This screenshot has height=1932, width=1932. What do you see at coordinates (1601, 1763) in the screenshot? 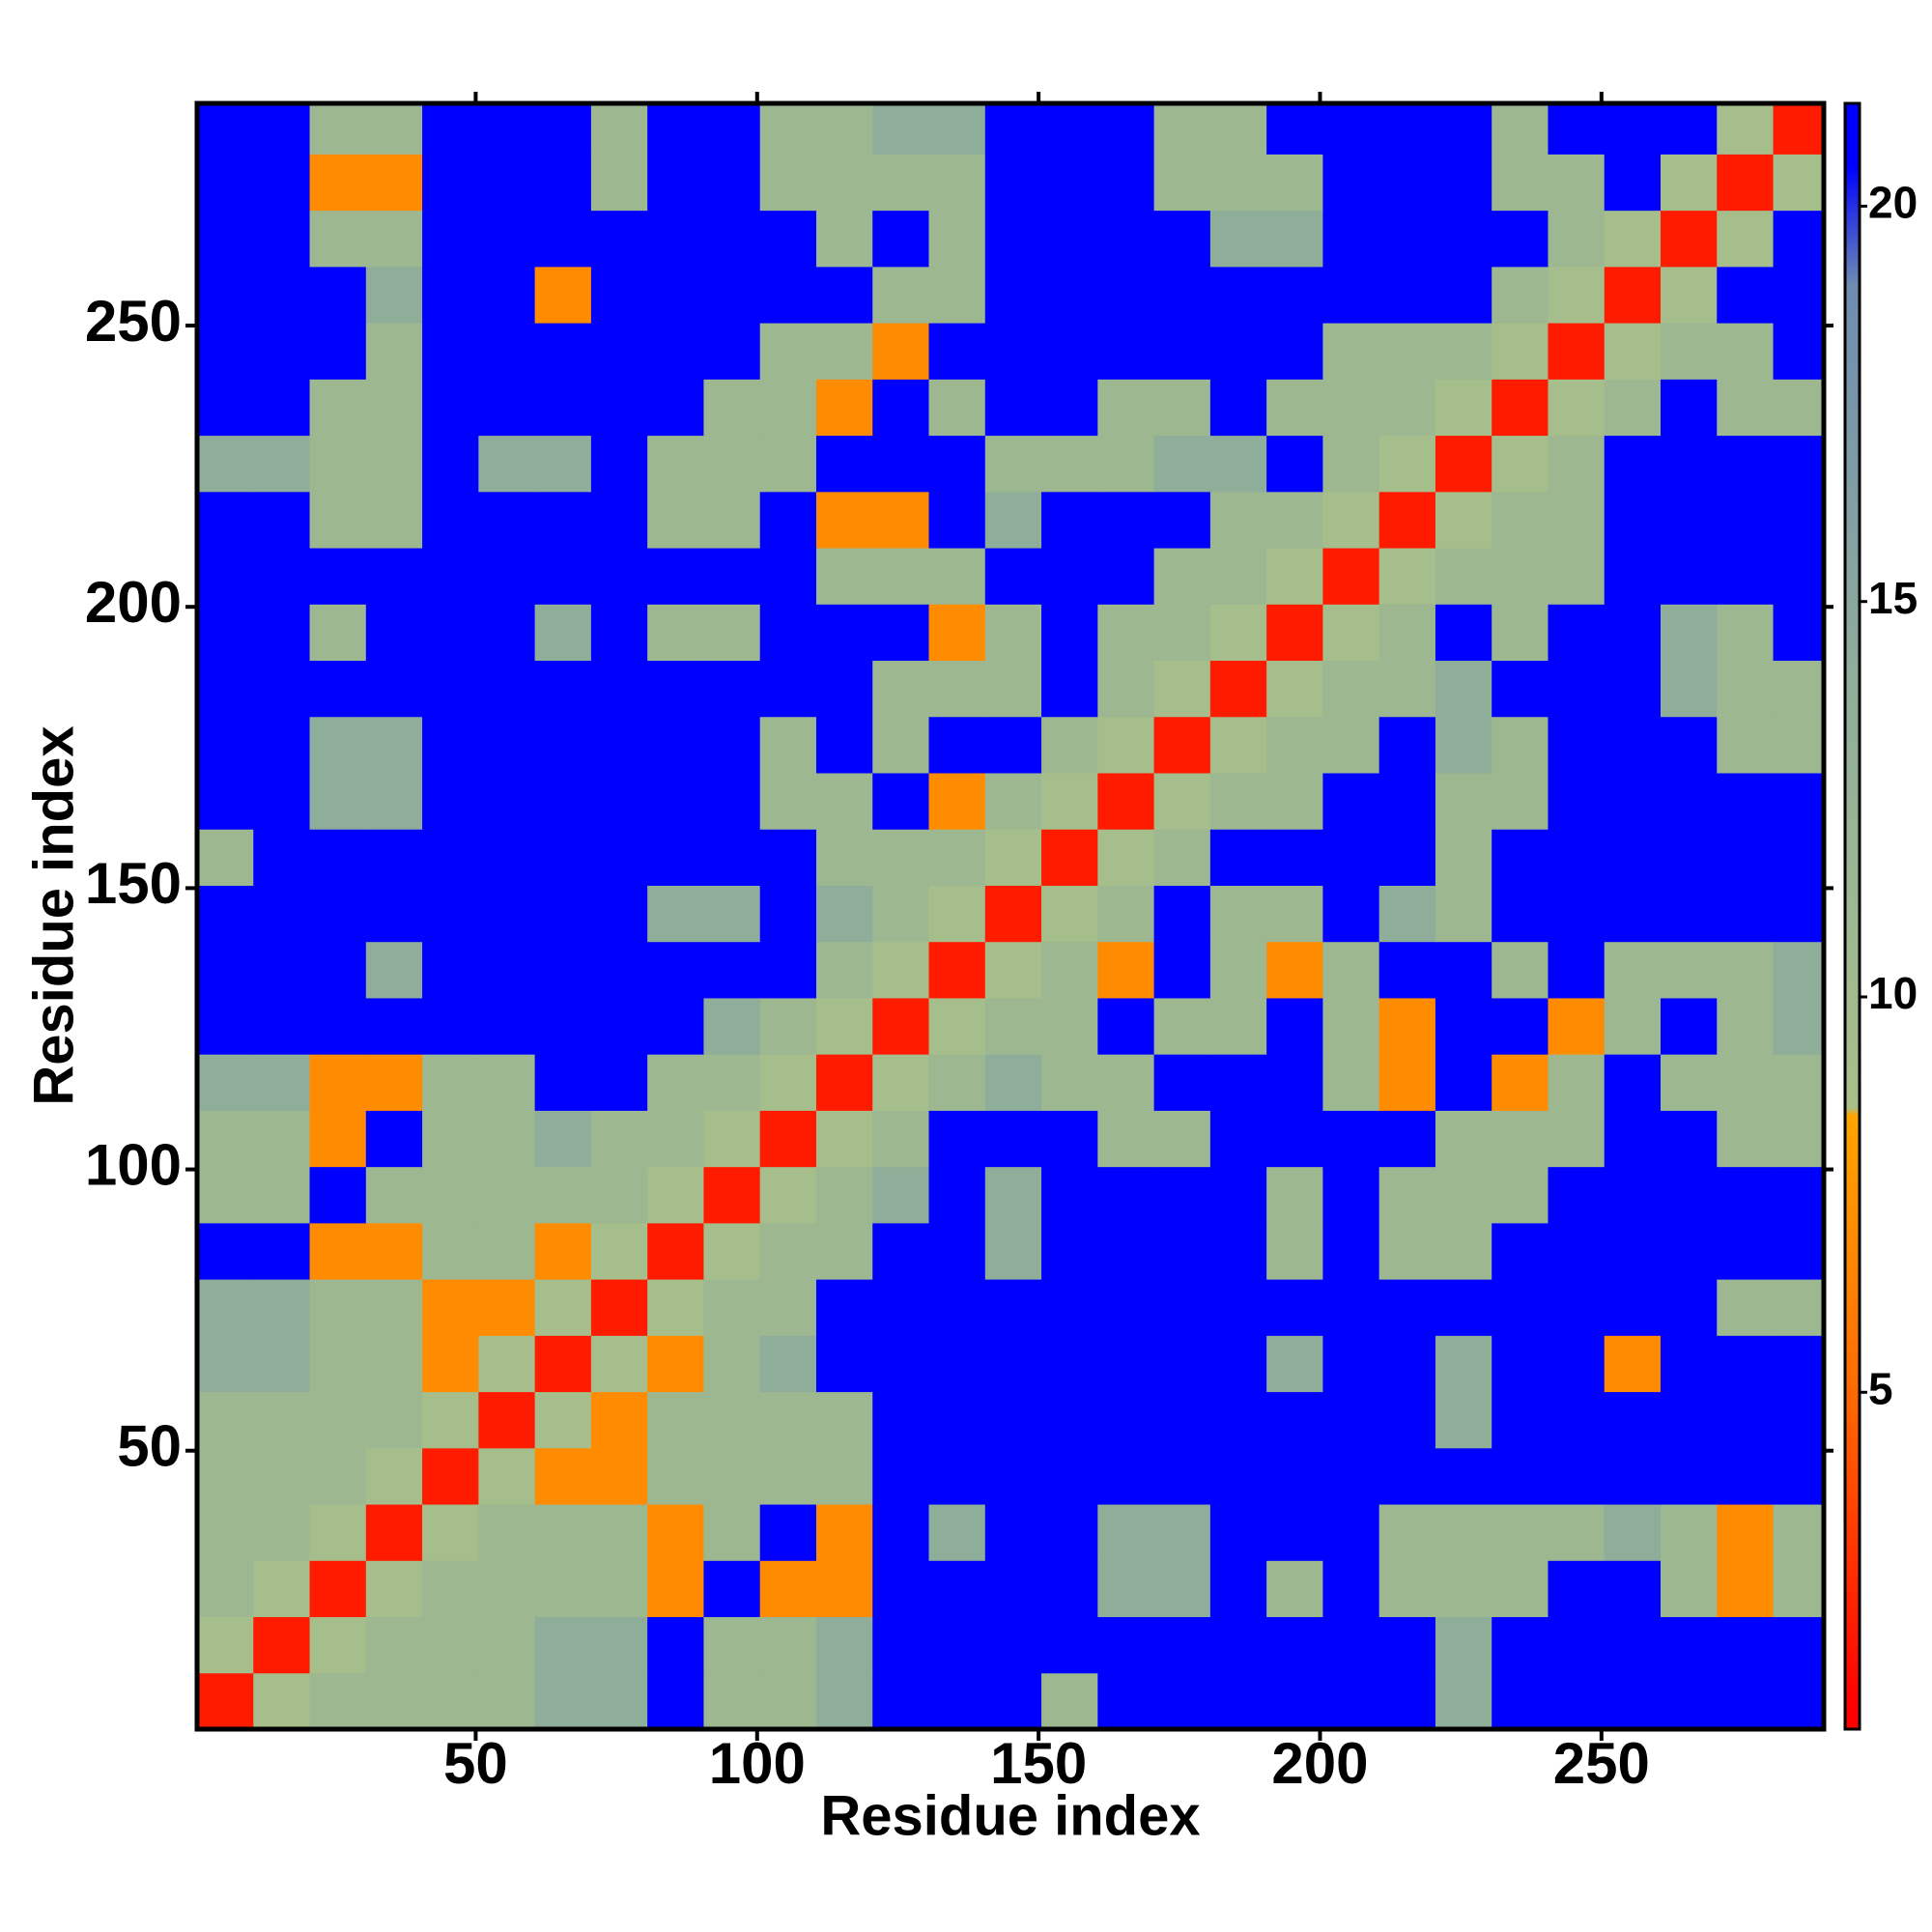
I see `x-tick-label: 250` at bounding box center [1601, 1763].